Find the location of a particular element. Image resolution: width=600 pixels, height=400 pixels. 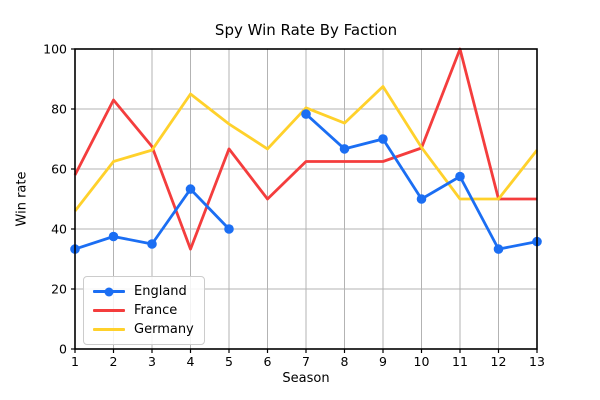

x-tick-label: 6 is located at coordinates (268, 361).